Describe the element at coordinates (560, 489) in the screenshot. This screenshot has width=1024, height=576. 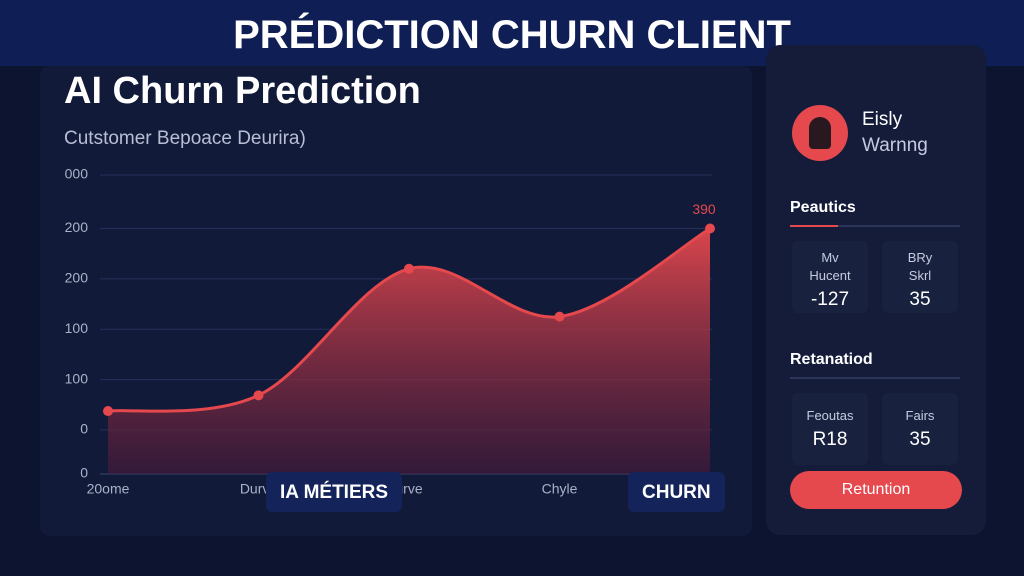
I see `x-tick-label: Chyle` at that location.